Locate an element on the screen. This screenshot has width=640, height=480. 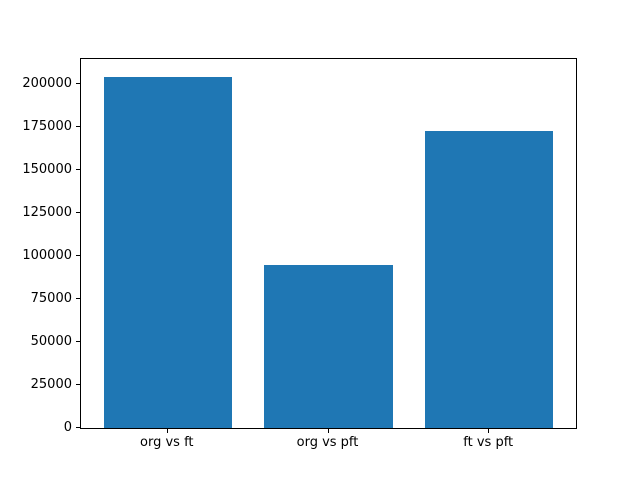
bar-ft-vs-pft is located at coordinates (489, 279).